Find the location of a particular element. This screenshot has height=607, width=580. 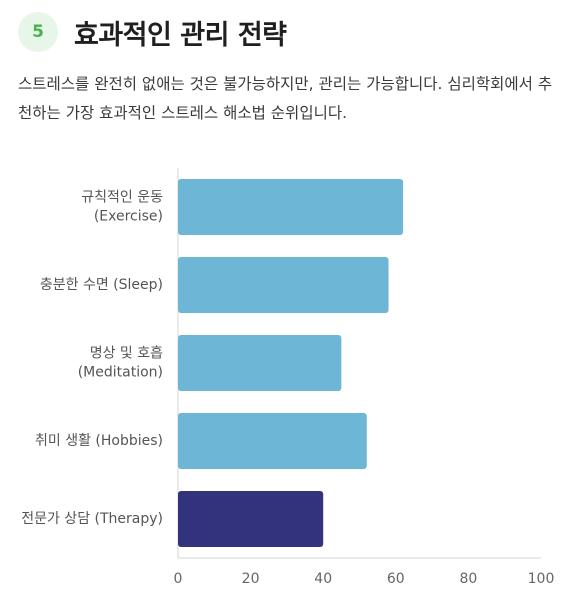

section-title: 효과적인 관리 전략 is located at coordinates (180, 35).